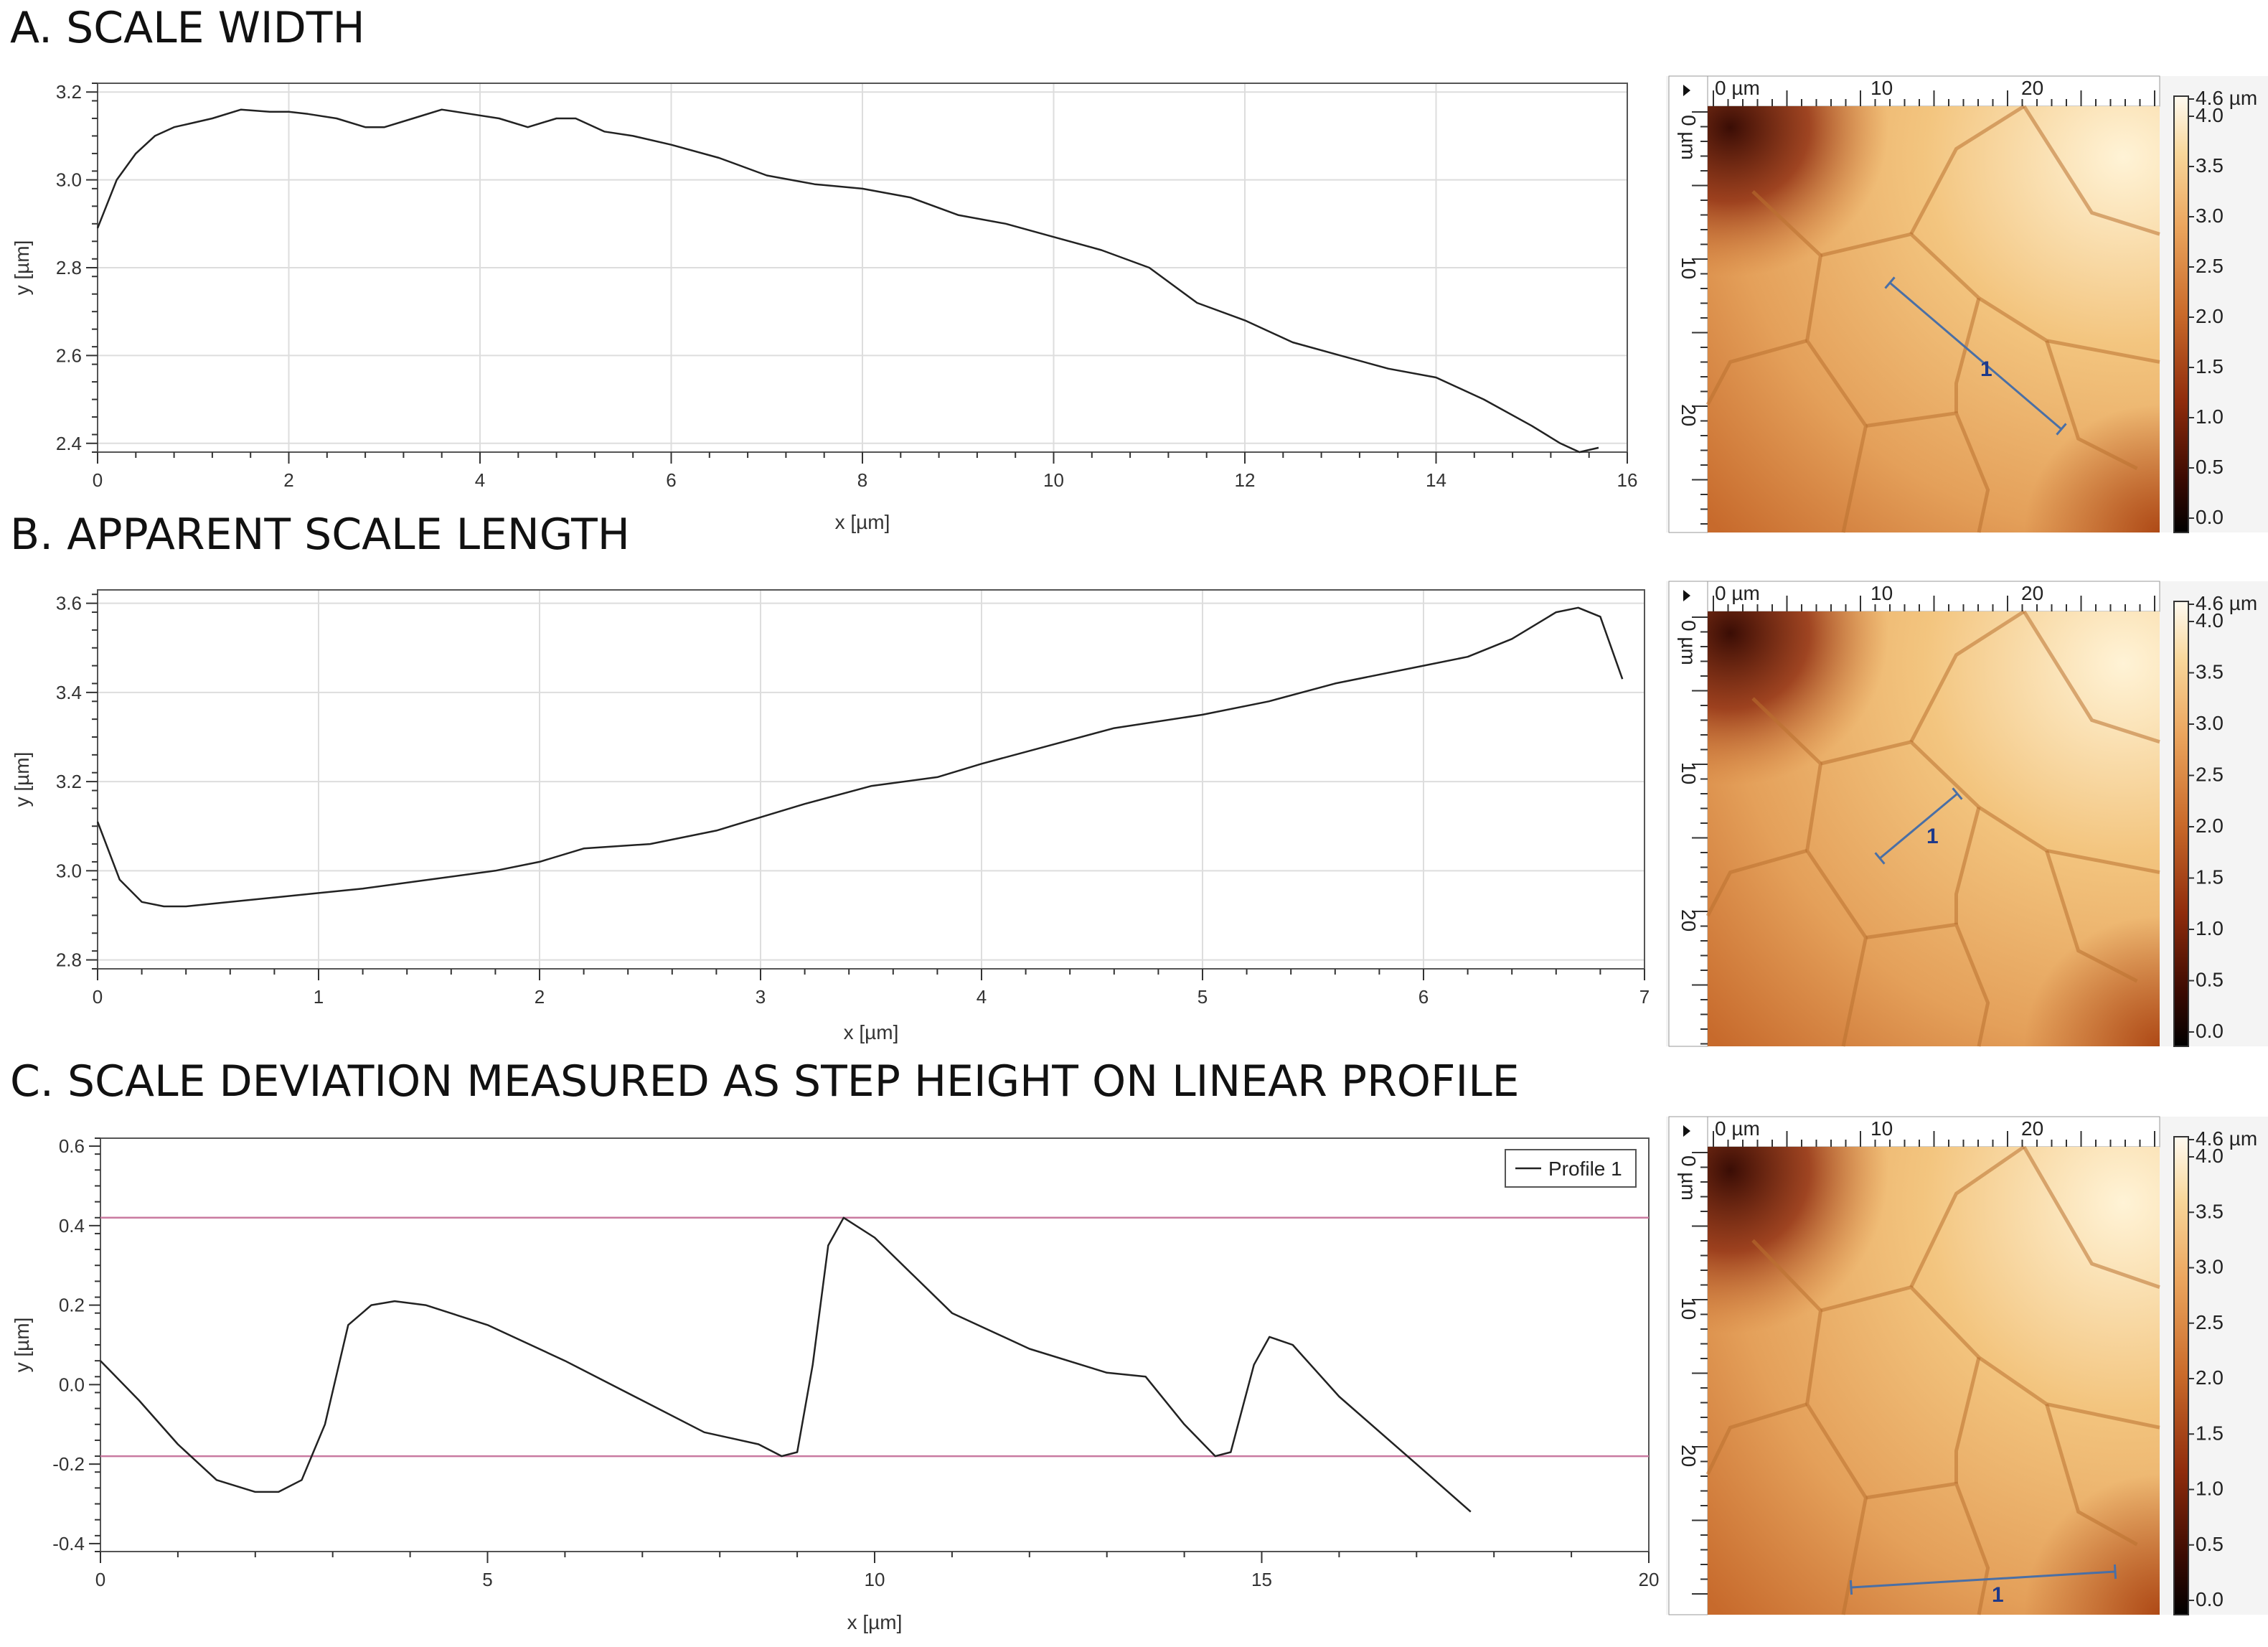  Describe the element at coordinates (319, 997) in the screenshot. I see `x-tick-label: 1` at that location.